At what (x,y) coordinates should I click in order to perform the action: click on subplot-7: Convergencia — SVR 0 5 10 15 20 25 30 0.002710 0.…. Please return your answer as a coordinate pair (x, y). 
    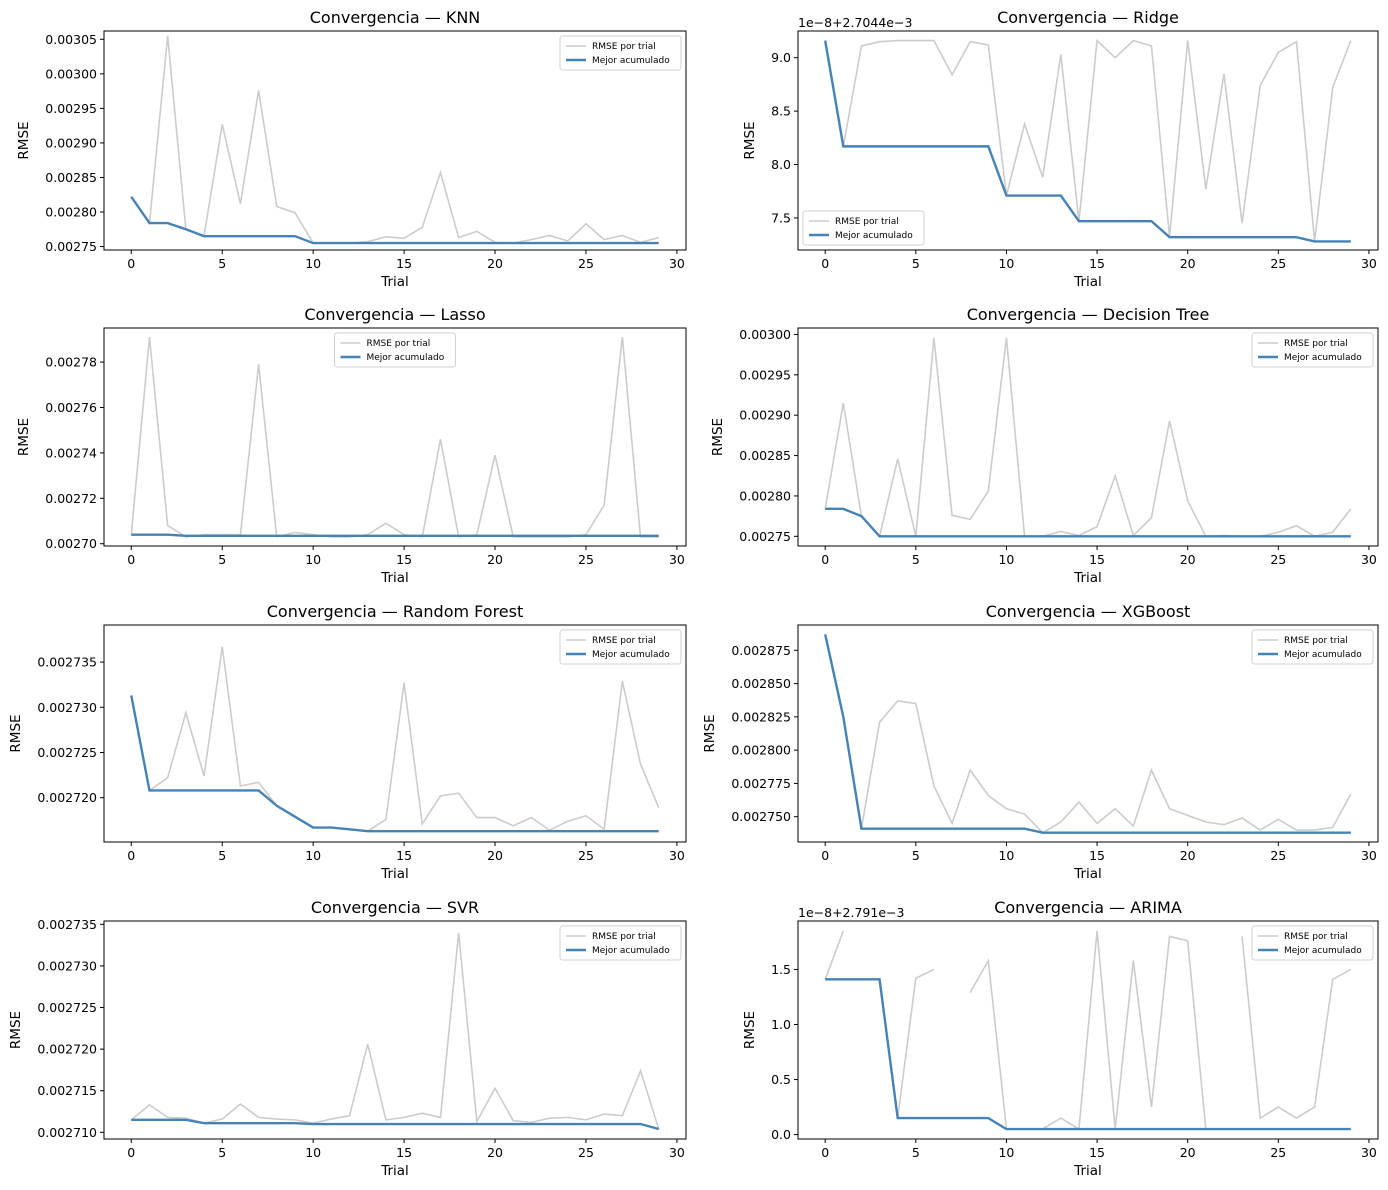
    Looking at the image, I should click on (347, 1038).